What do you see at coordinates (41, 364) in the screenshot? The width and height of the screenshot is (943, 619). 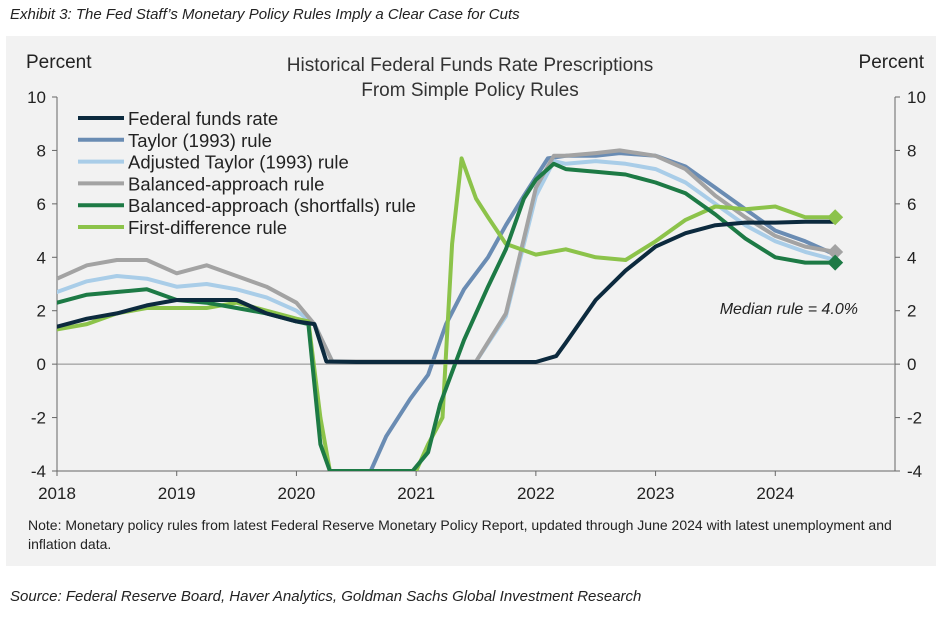 I see `y-tick-label-left: 0` at bounding box center [41, 364].